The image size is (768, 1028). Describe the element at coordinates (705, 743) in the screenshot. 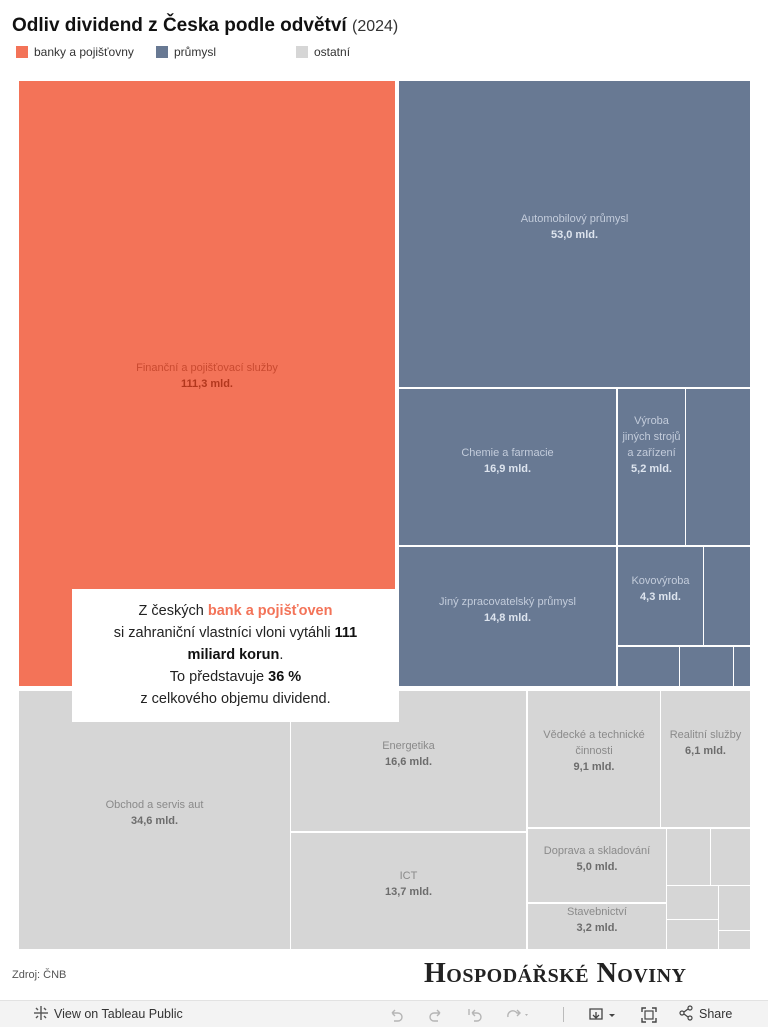

I see `tile-label: Realitní služby 6,1 mld.` at that location.